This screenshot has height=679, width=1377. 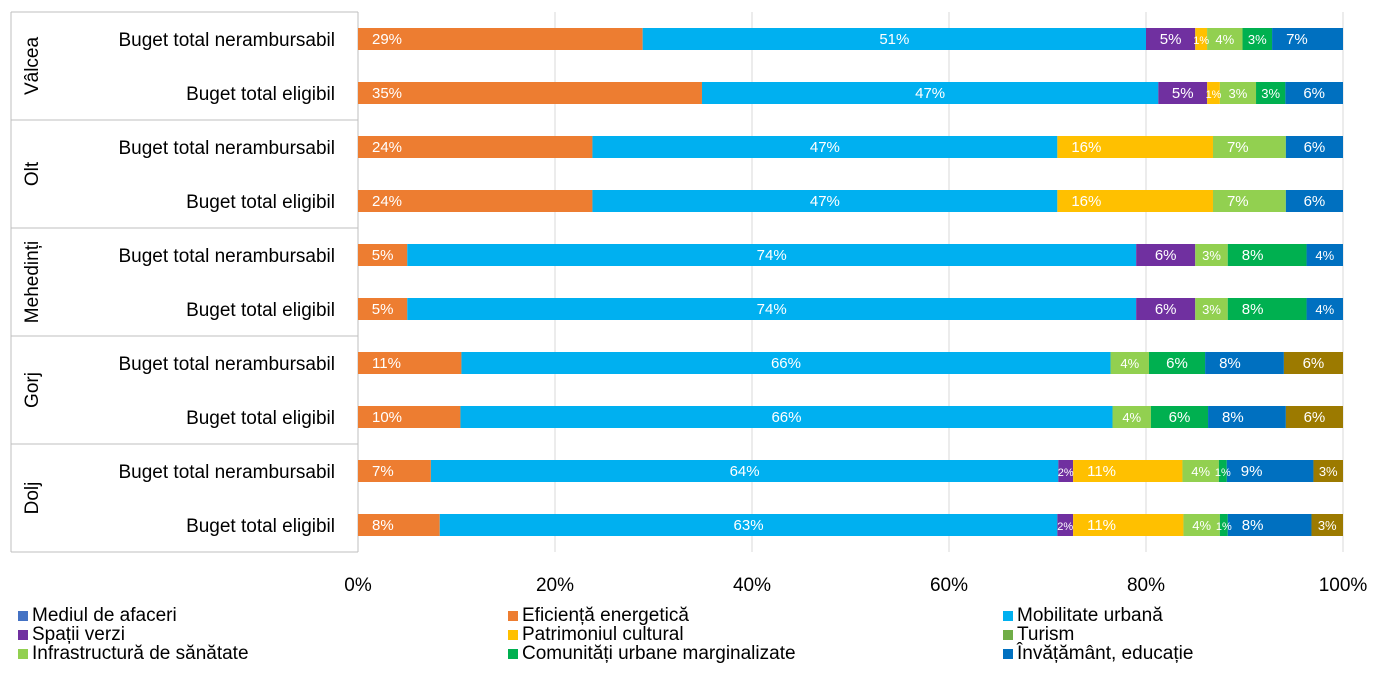 I want to click on x-axis-ticks: 0% 20% 40% 60% 80% 100%, so click(x=855, y=585).